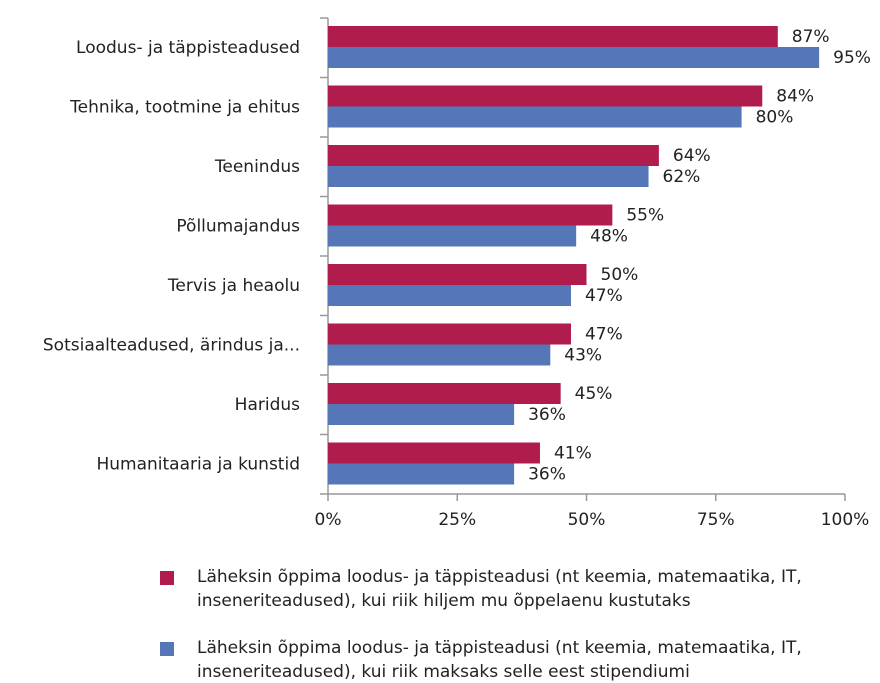 This screenshot has width=880, height=683. What do you see at coordinates (716, 520) in the screenshot?
I see `x-tick-label: 75%` at bounding box center [716, 520].